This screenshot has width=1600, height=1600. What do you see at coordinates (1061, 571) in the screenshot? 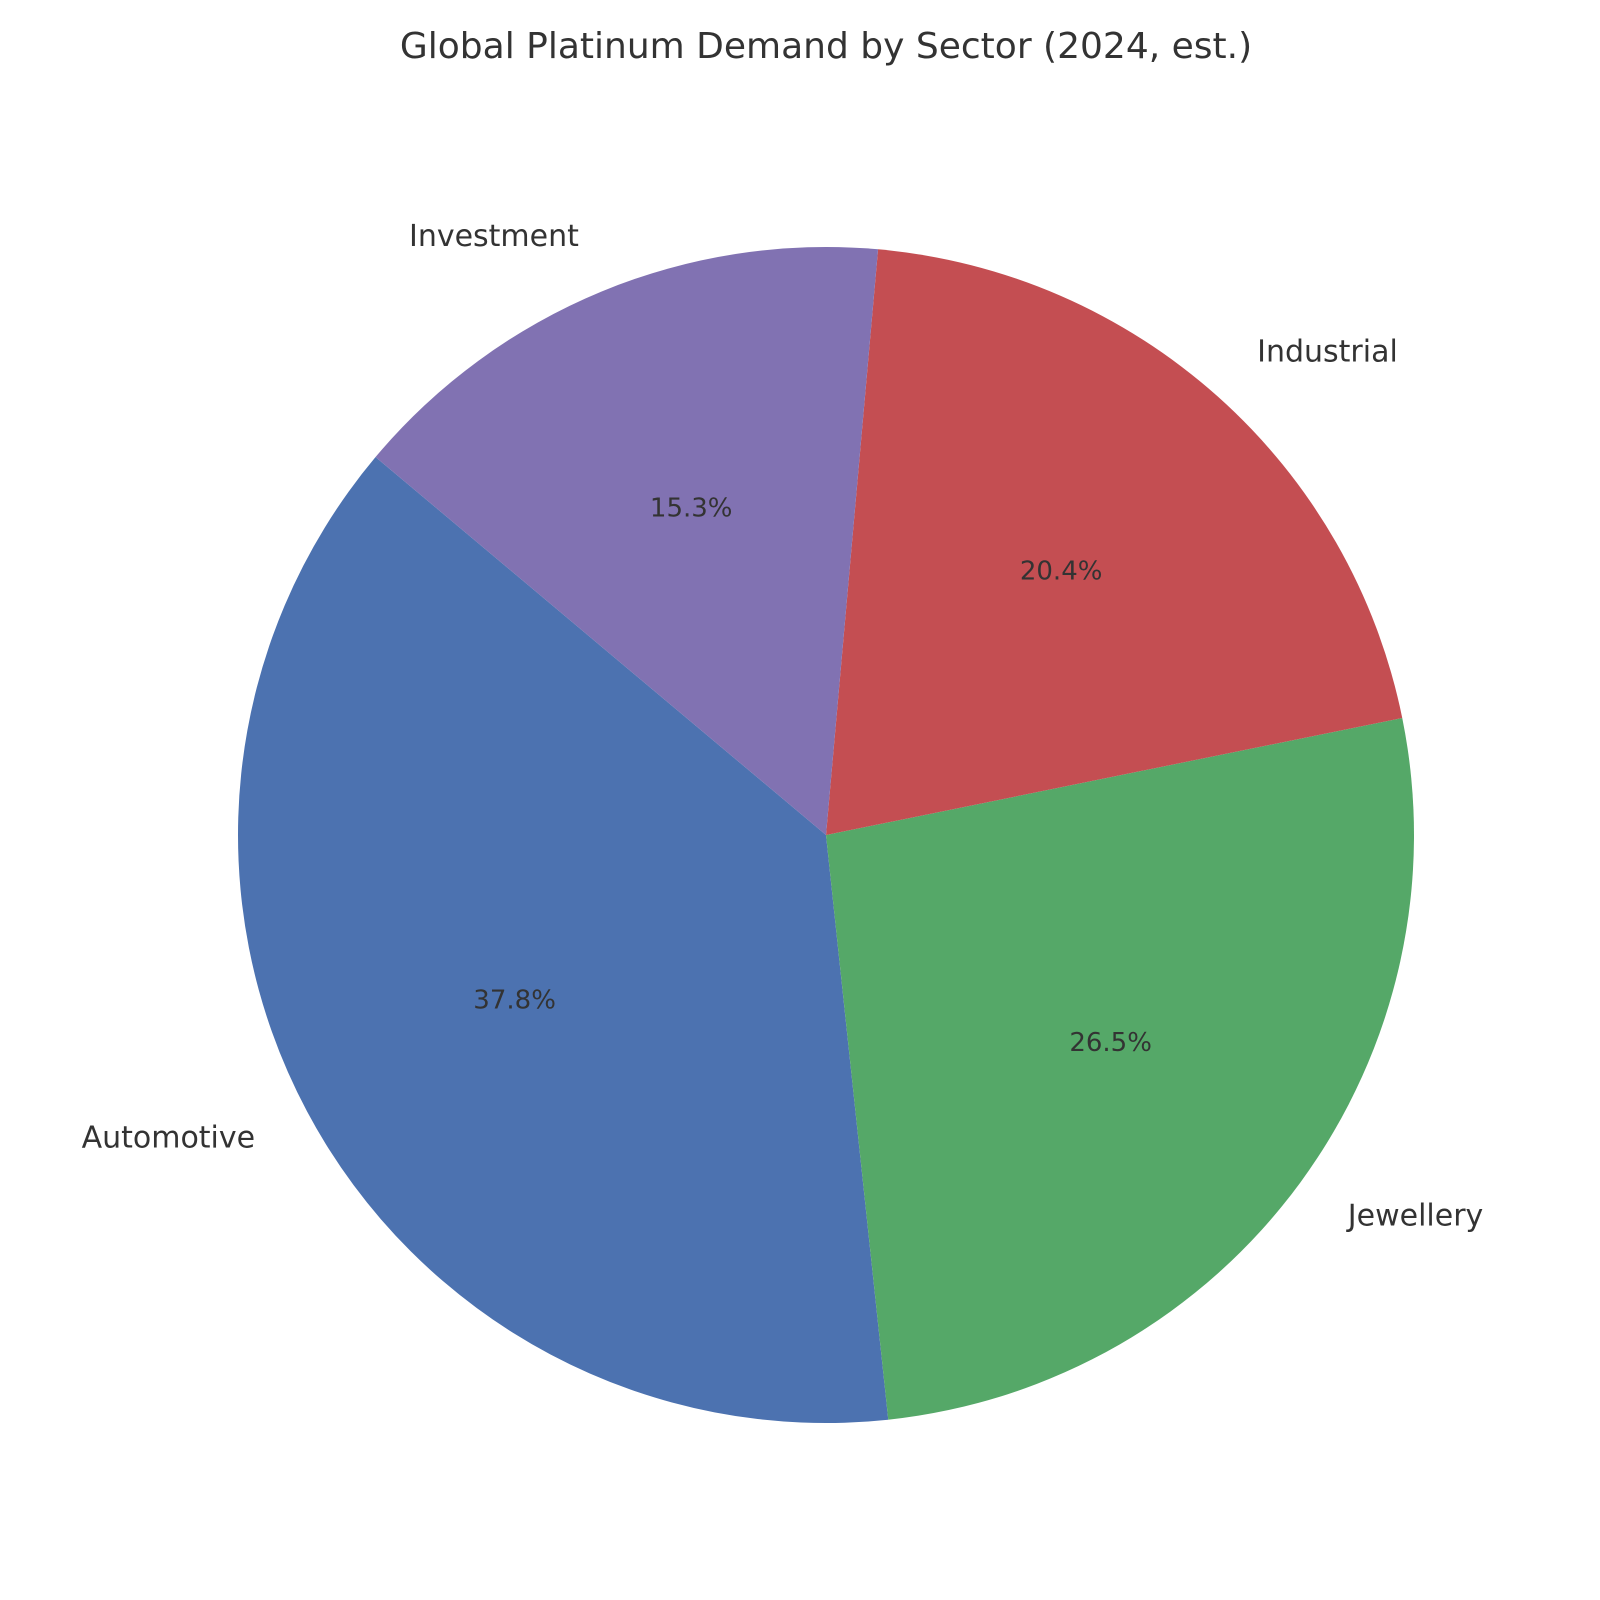
I see `value-label: 20.4%` at bounding box center [1061, 571].